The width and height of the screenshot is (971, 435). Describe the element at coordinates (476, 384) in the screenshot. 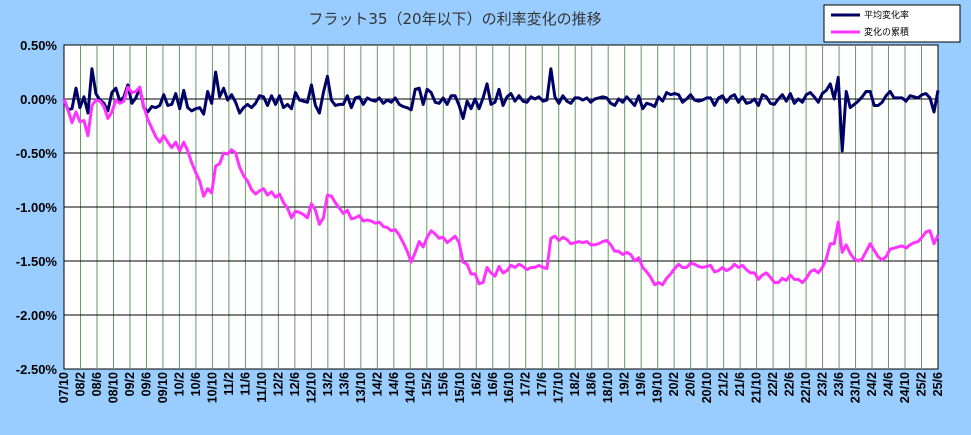

I see `x-tick-label: 16/2` at that location.